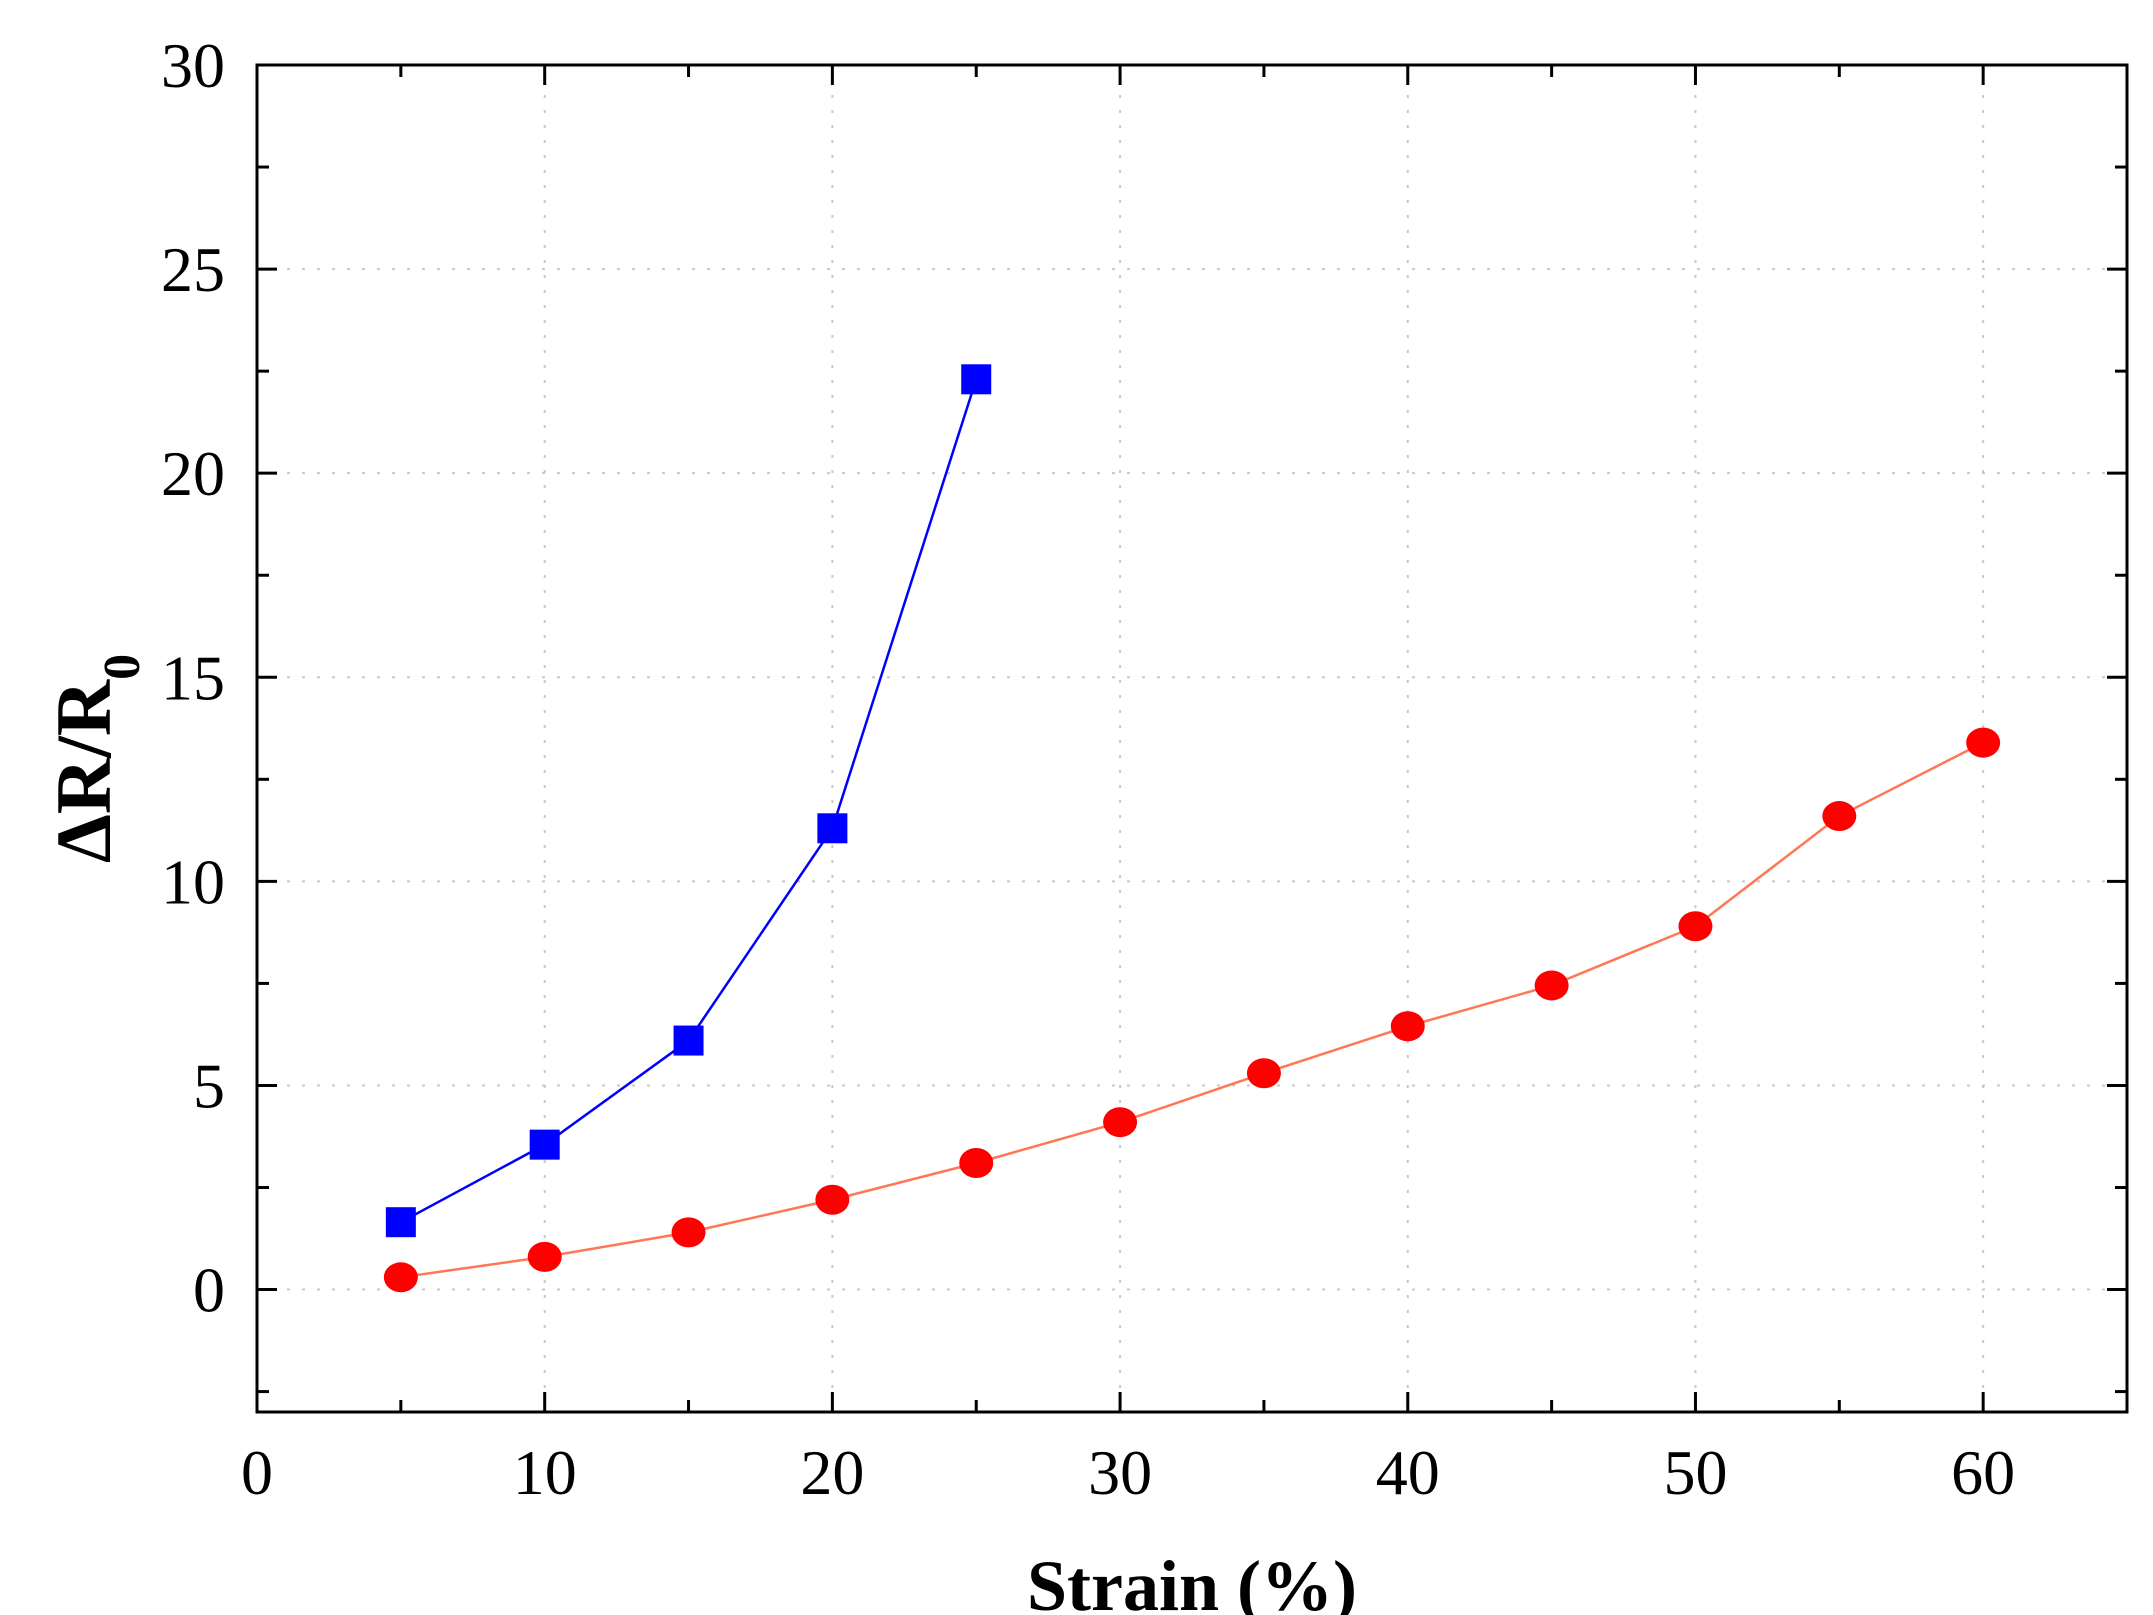 This screenshot has width=2153, height=1615. I want to click on y-axis-title-subscript: 0, so click(122, 667).